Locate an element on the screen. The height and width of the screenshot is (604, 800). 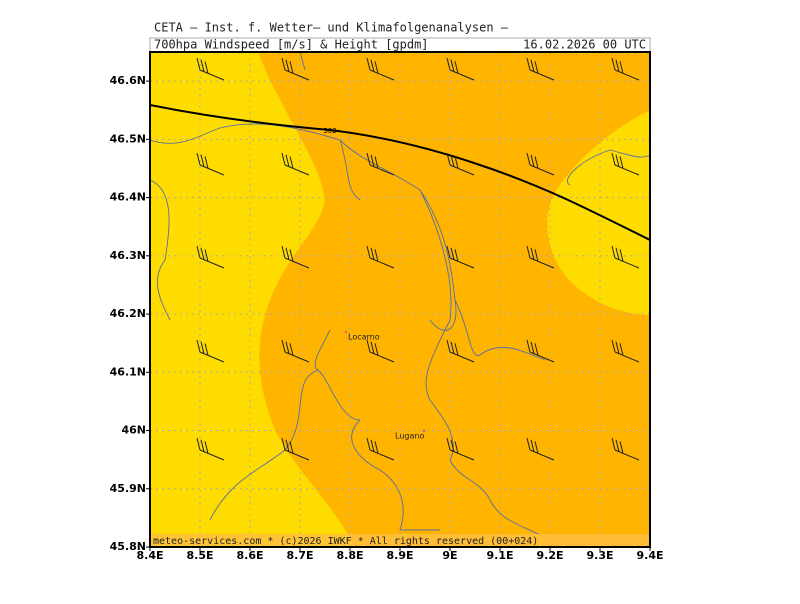
place-label: Lugano is located at coordinates (409, 436).